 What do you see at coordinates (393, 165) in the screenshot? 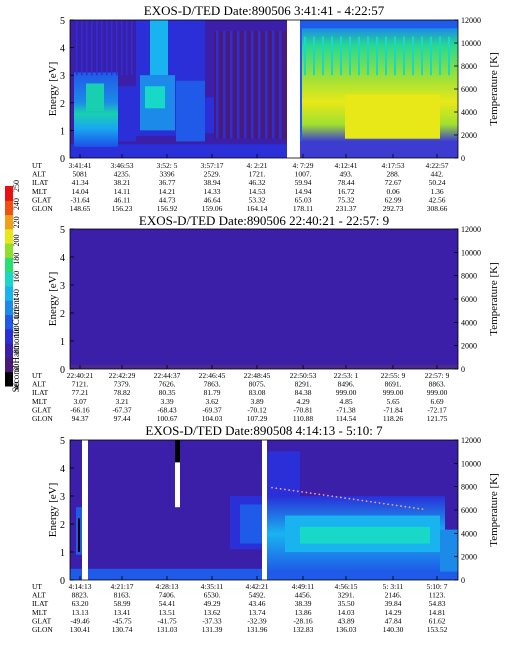
I see `orbit-cell: 4:17:53` at bounding box center [393, 165].